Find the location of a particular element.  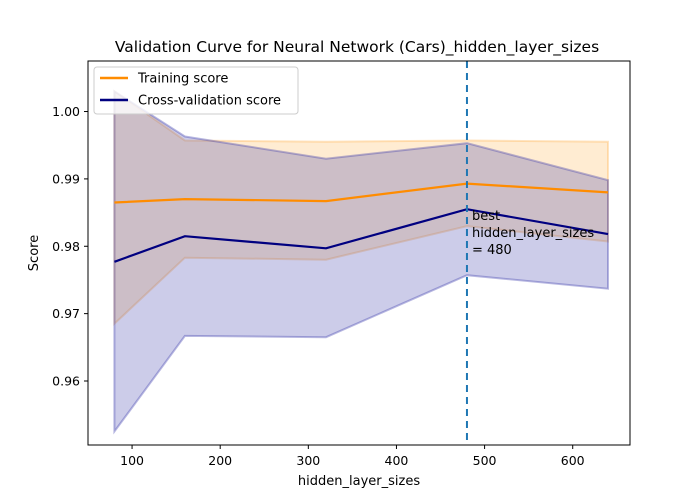

x-tick-label: 600 is located at coordinates (573, 460).